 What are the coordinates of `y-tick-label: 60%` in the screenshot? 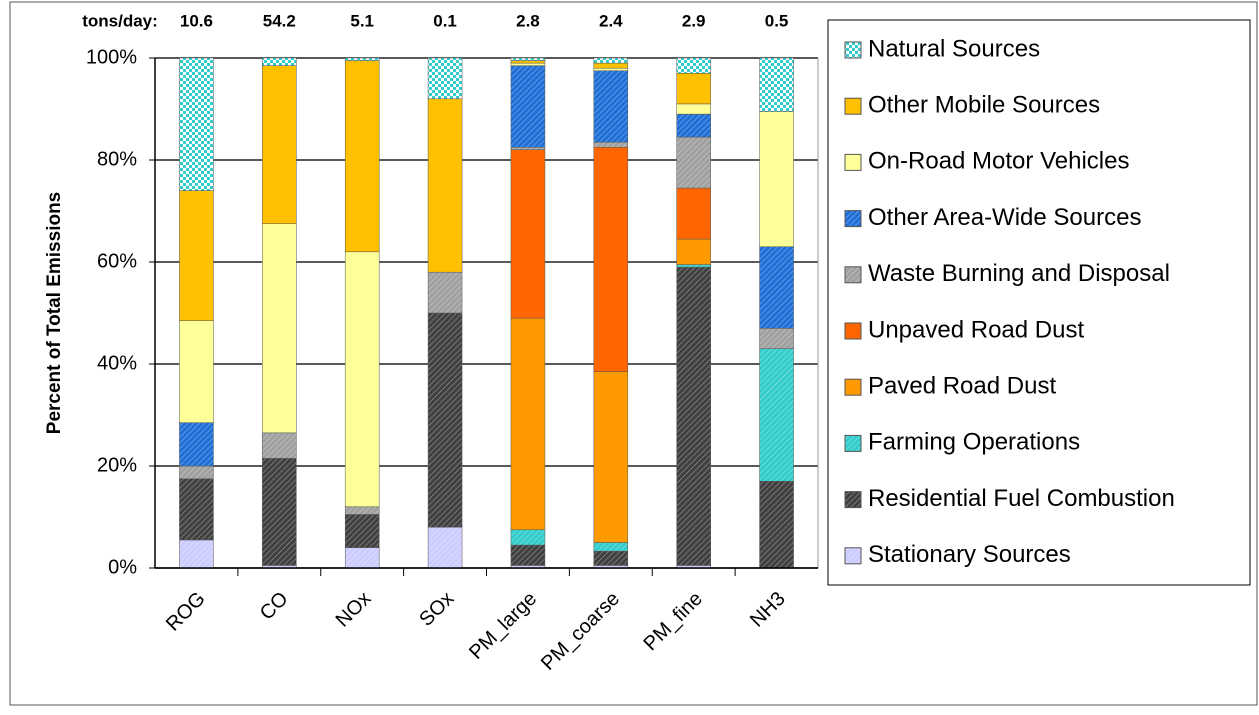 It's located at (117, 261).